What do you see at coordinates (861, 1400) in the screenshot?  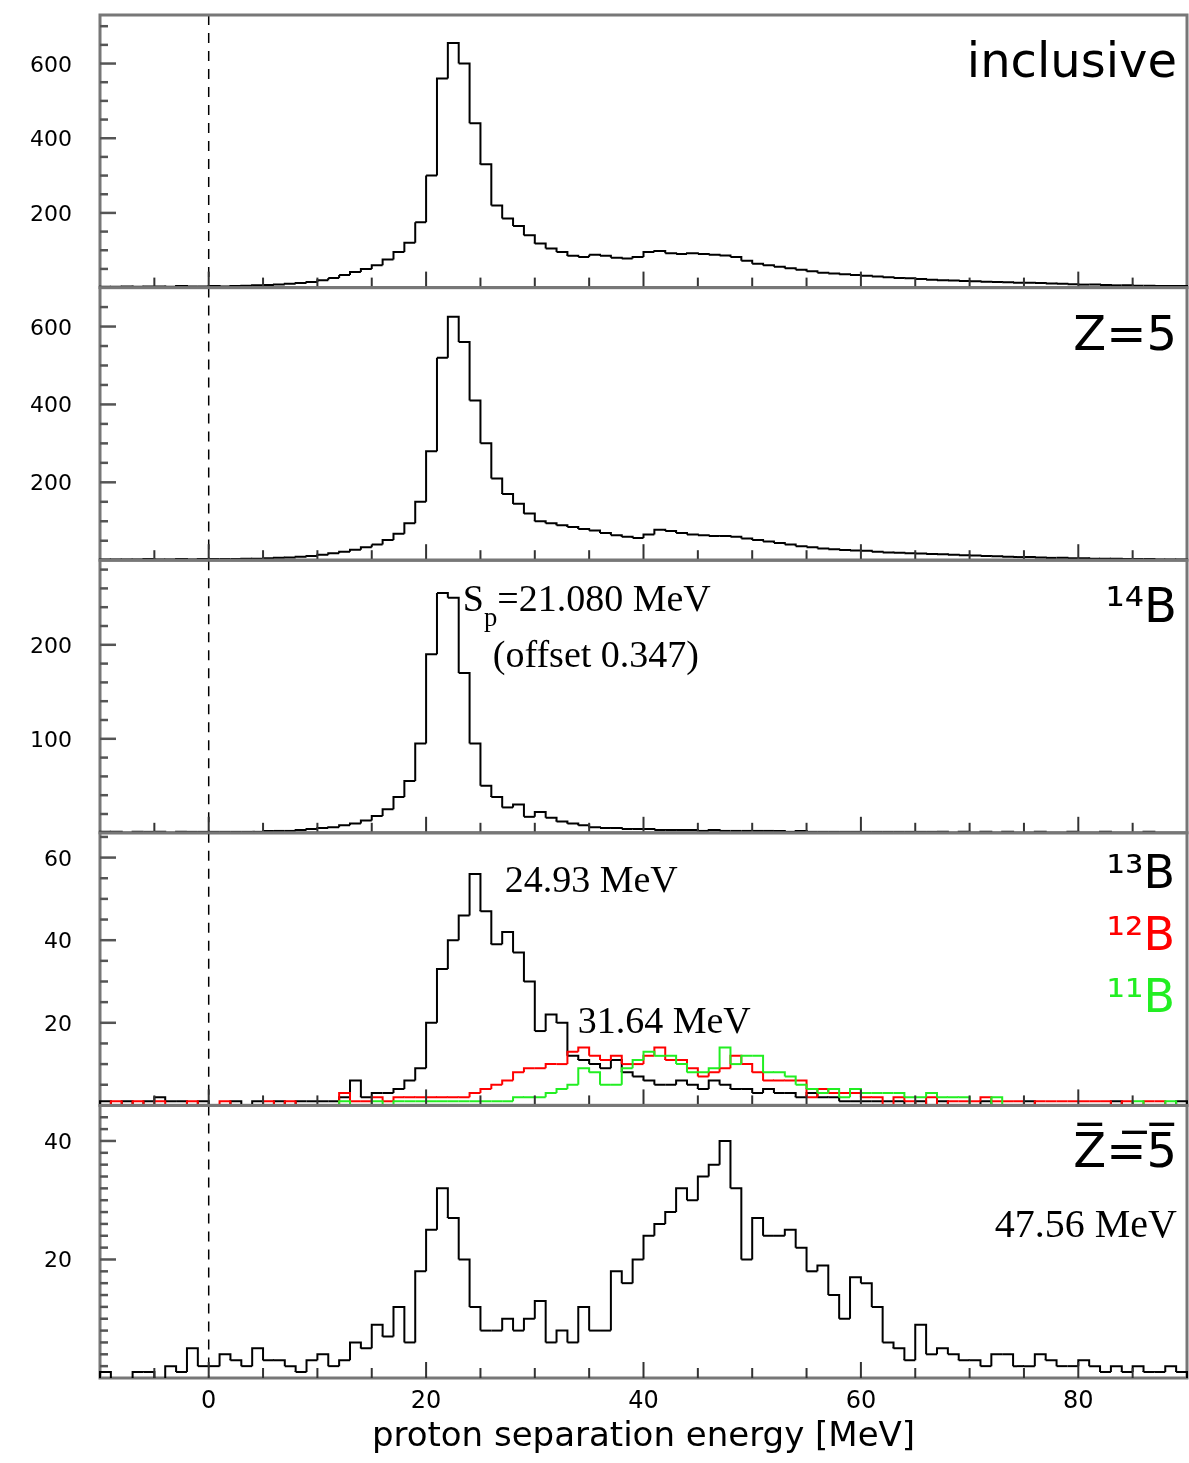 I see `x-tick-label: 60` at bounding box center [861, 1400].